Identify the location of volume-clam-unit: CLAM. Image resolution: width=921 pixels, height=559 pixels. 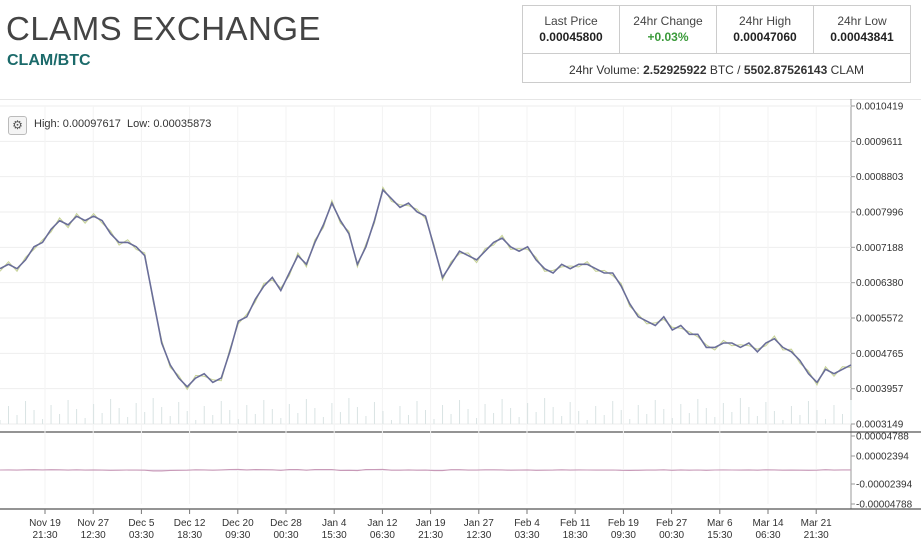
(847, 70).